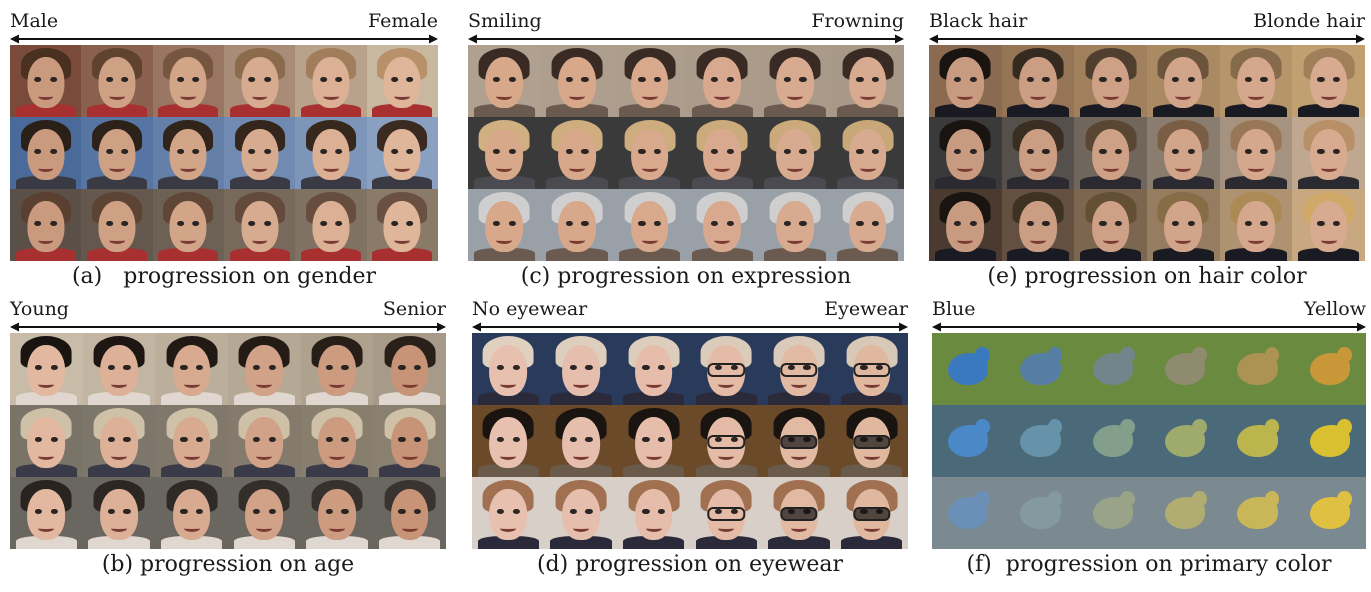 Image resolution: width=1371 pixels, height=592 pixels. I want to click on axis-header: No eyewear Eyewear, so click(690, 310).